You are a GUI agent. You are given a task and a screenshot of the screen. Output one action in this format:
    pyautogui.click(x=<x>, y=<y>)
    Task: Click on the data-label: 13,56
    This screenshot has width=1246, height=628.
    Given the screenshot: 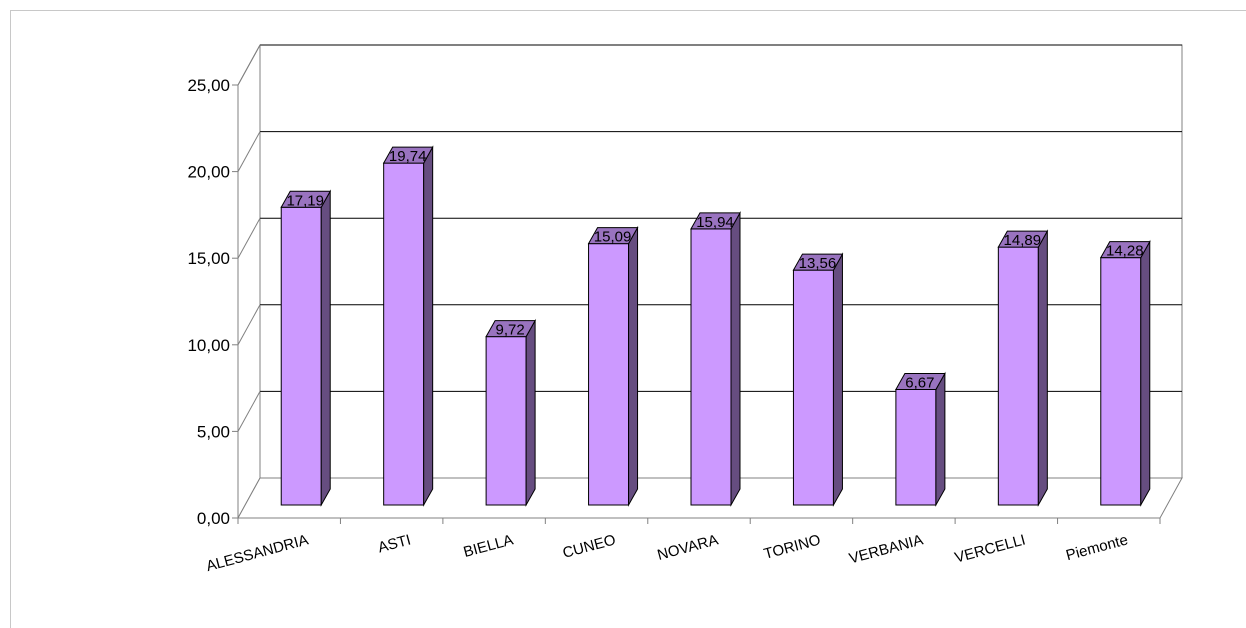 What is the action you would take?
    pyautogui.click(x=818, y=263)
    